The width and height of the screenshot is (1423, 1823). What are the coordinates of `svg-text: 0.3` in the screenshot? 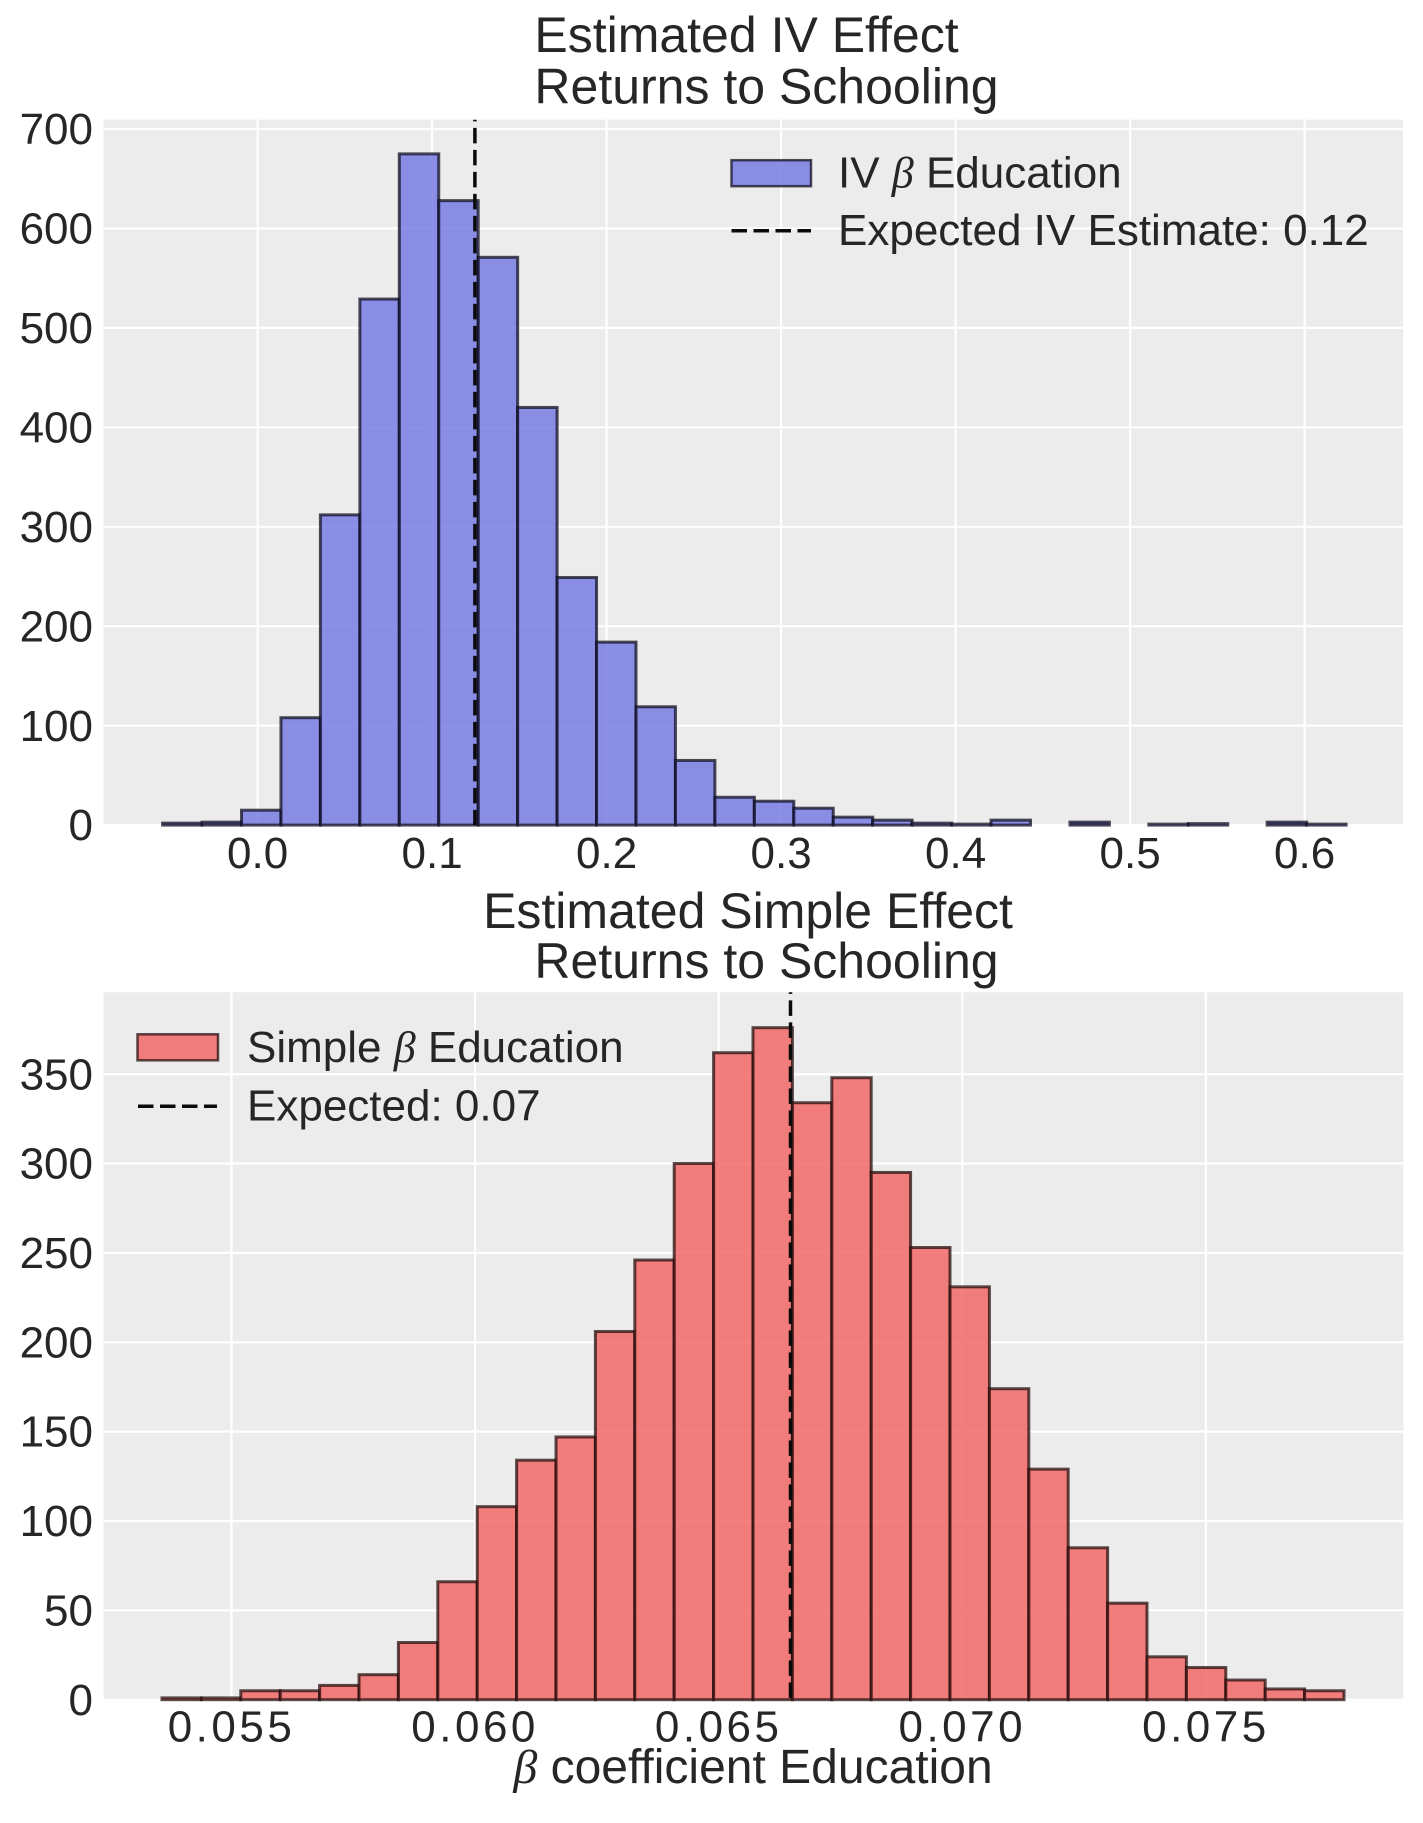 It's located at (781, 853).